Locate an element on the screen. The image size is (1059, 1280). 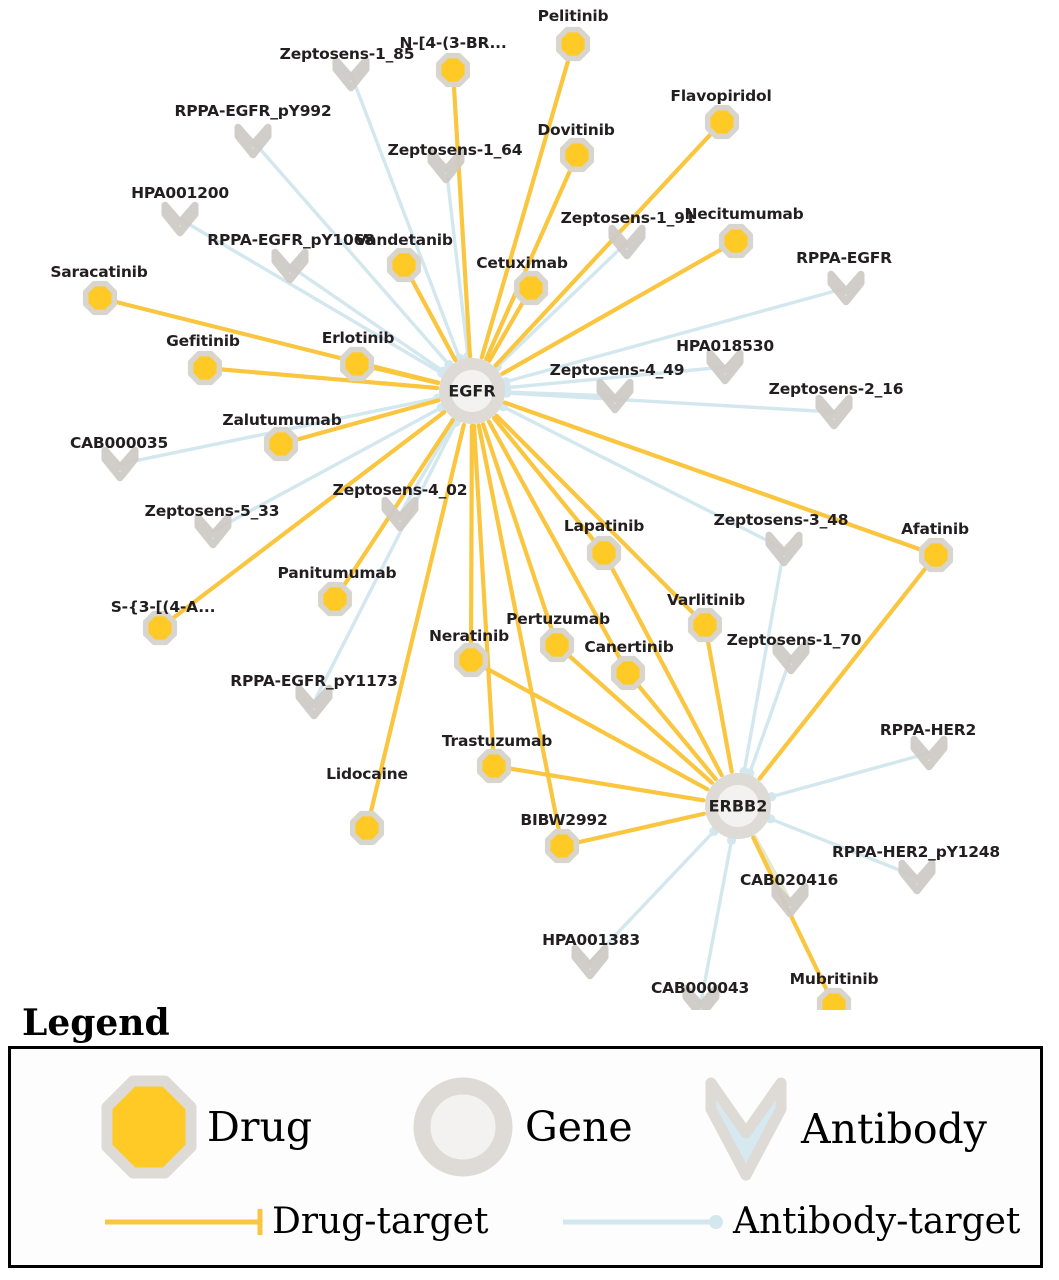
gene-node-label-egfr: EGFR is located at coordinates (472, 391).